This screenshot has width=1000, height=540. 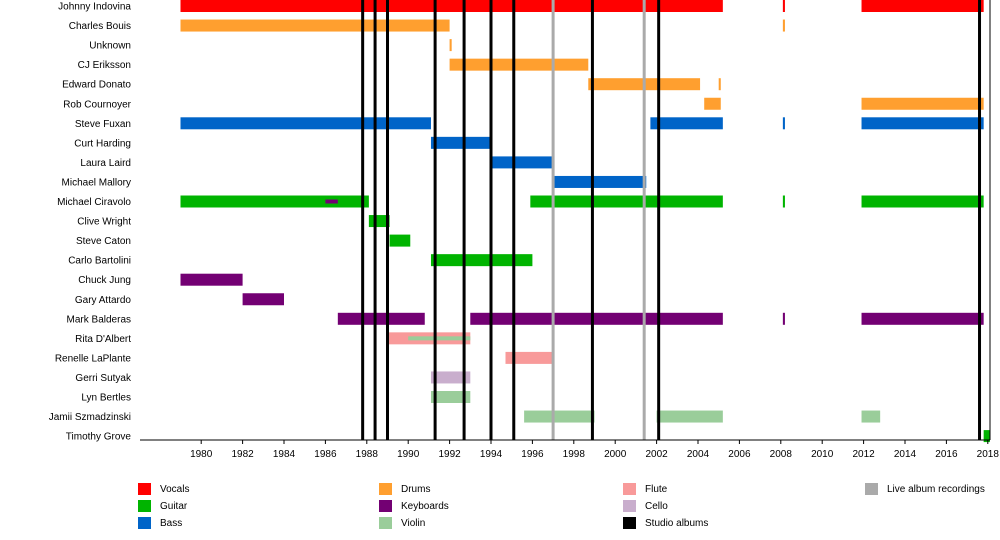 I want to click on member-name: Renelle LaPlante, so click(x=93, y=358).